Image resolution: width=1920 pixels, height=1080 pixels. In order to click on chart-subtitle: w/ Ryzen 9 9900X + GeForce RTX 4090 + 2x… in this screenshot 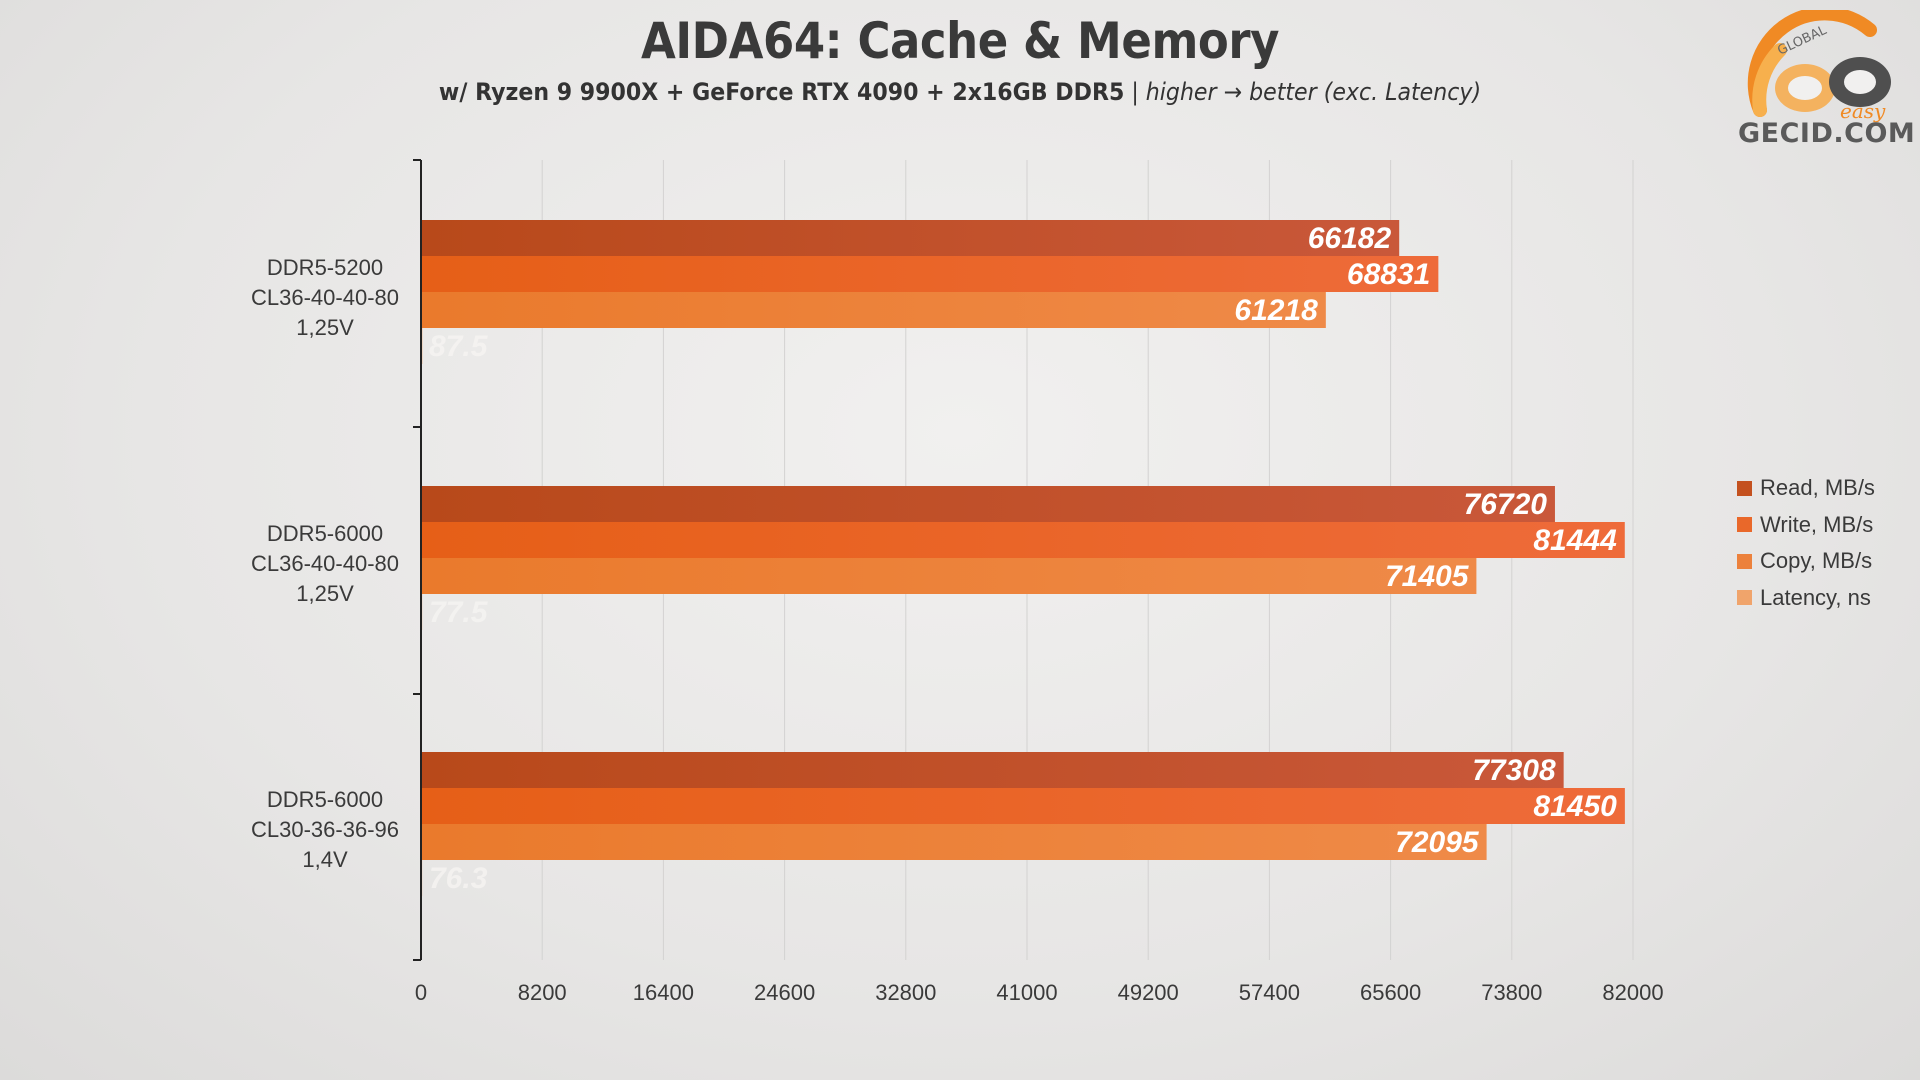, I will do `click(960, 92)`.